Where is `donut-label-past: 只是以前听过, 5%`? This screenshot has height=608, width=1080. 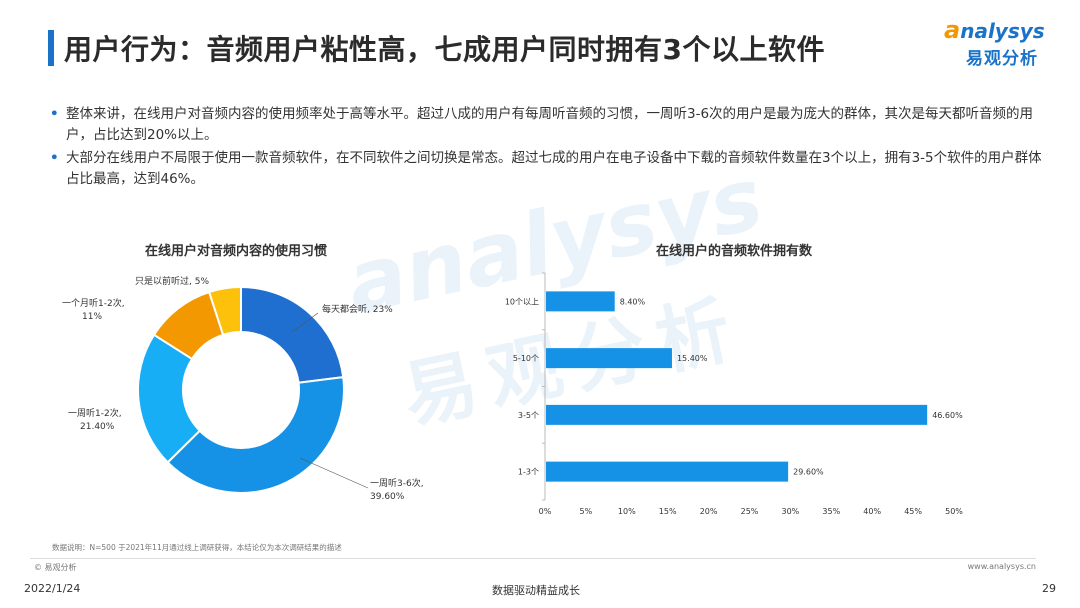 donut-label-past: 只是以前听过, 5% is located at coordinates (172, 282).